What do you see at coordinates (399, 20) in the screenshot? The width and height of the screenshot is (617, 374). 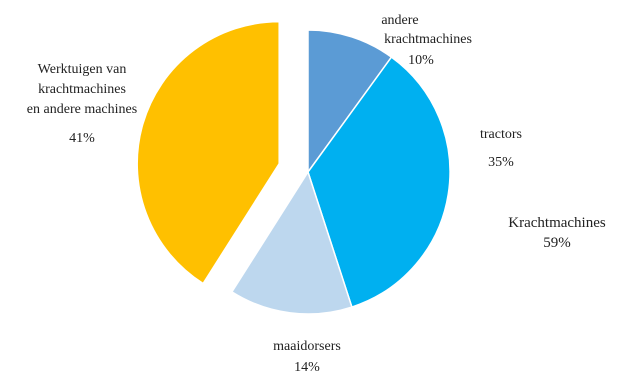 I see `label-andere-line1: andere` at bounding box center [399, 20].